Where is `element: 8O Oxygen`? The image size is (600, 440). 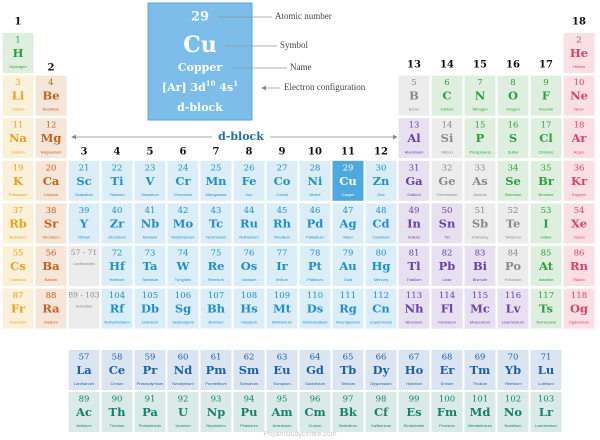 element: 8O Oxygen is located at coordinates (513, 95).